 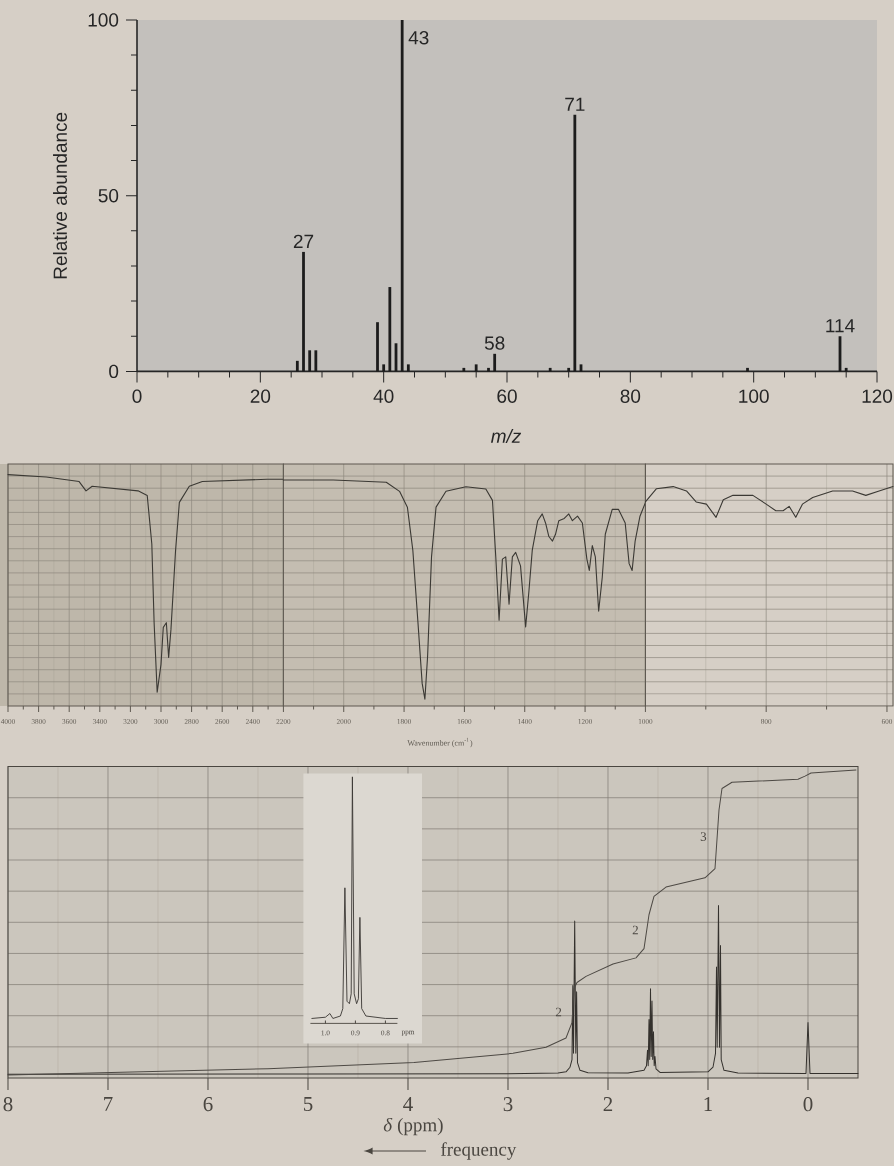 What do you see at coordinates (418, 37) in the screenshot?
I see `annotation: 43` at bounding box center [418, 37].